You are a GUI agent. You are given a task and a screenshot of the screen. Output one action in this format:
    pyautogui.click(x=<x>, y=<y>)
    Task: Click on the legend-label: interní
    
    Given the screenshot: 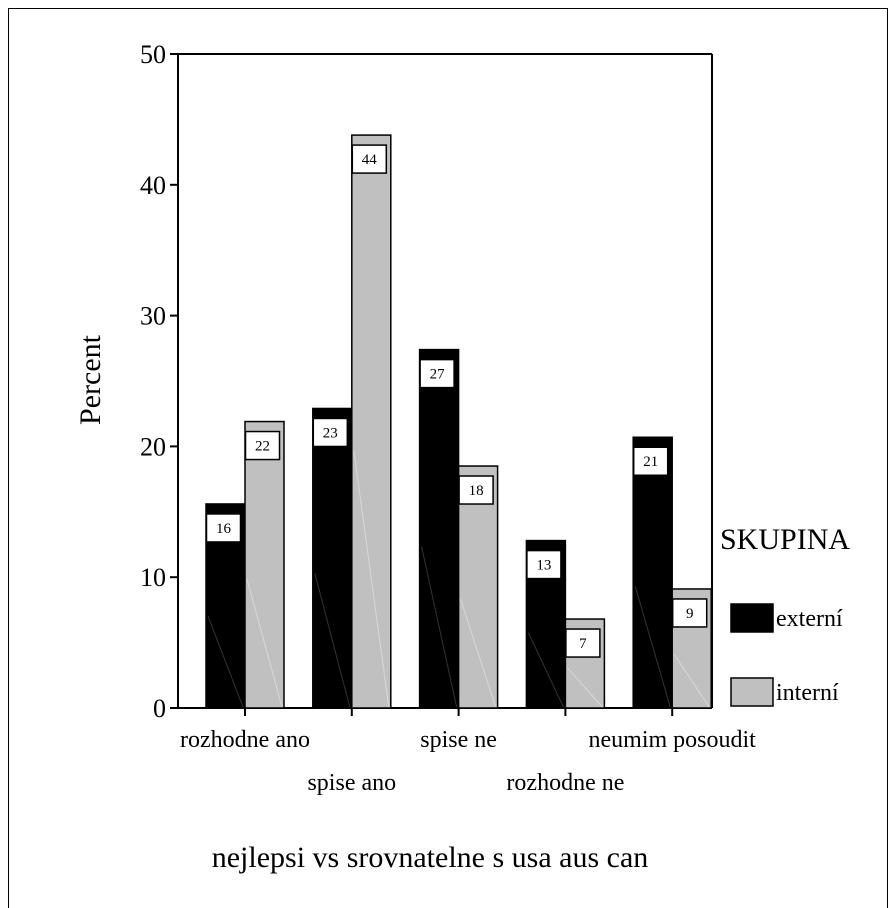 What is the action you would take?
    pyautogui.click(x=807, y=693)
    